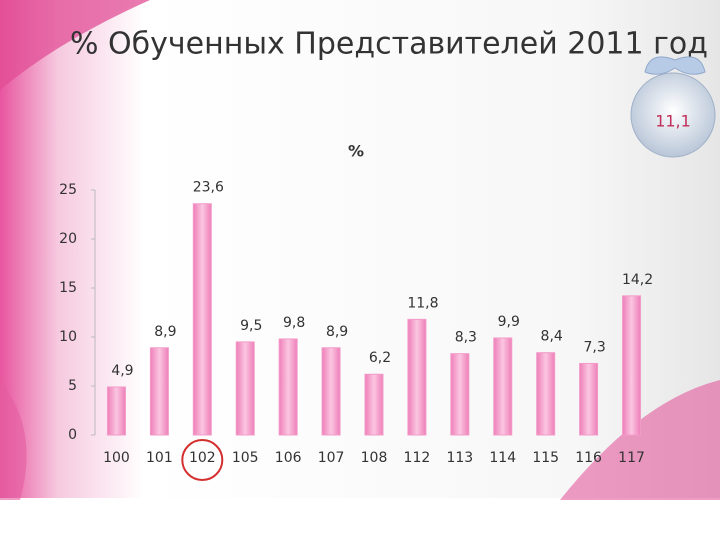 Image resolution: width=720 pixels, height=540 pixels. I want to click on x-tick-label: 106, so click(288, 458).